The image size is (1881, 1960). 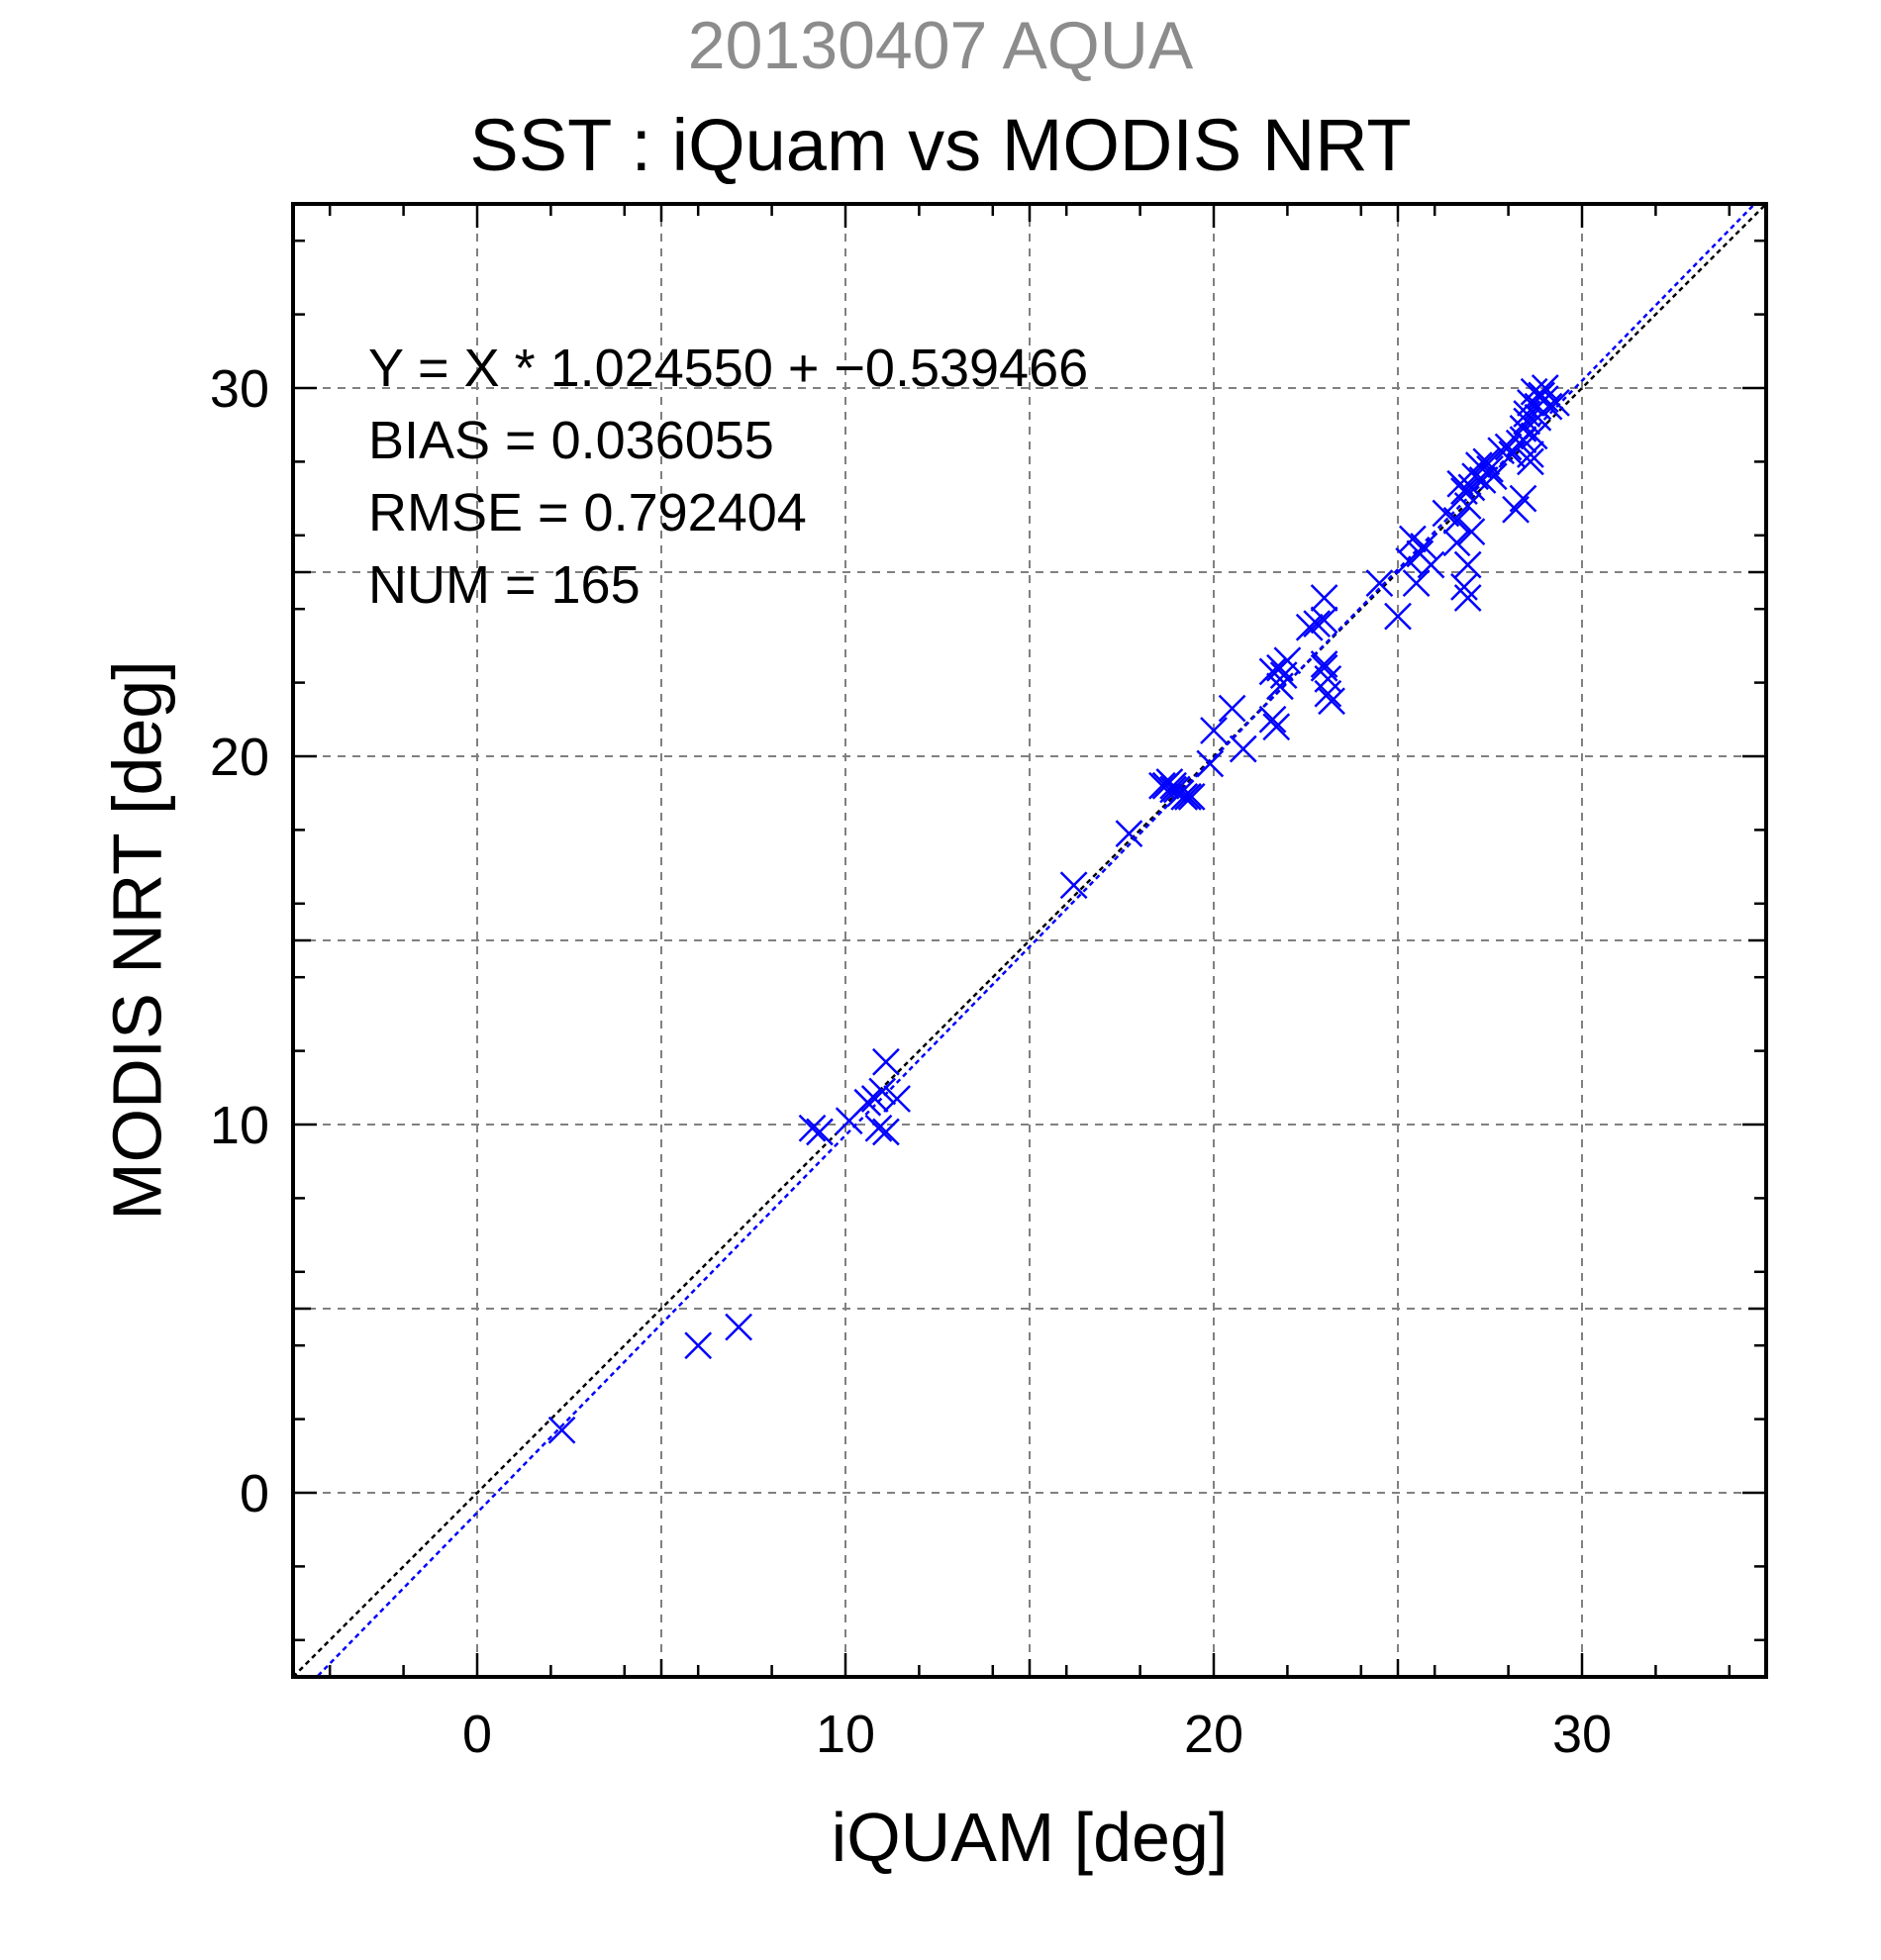 What do you see at coordinates (1030, 1837) in the screenshot?
I see `x-axis-label: iQUAM [deg]` at bounding box center [1030, 1837].